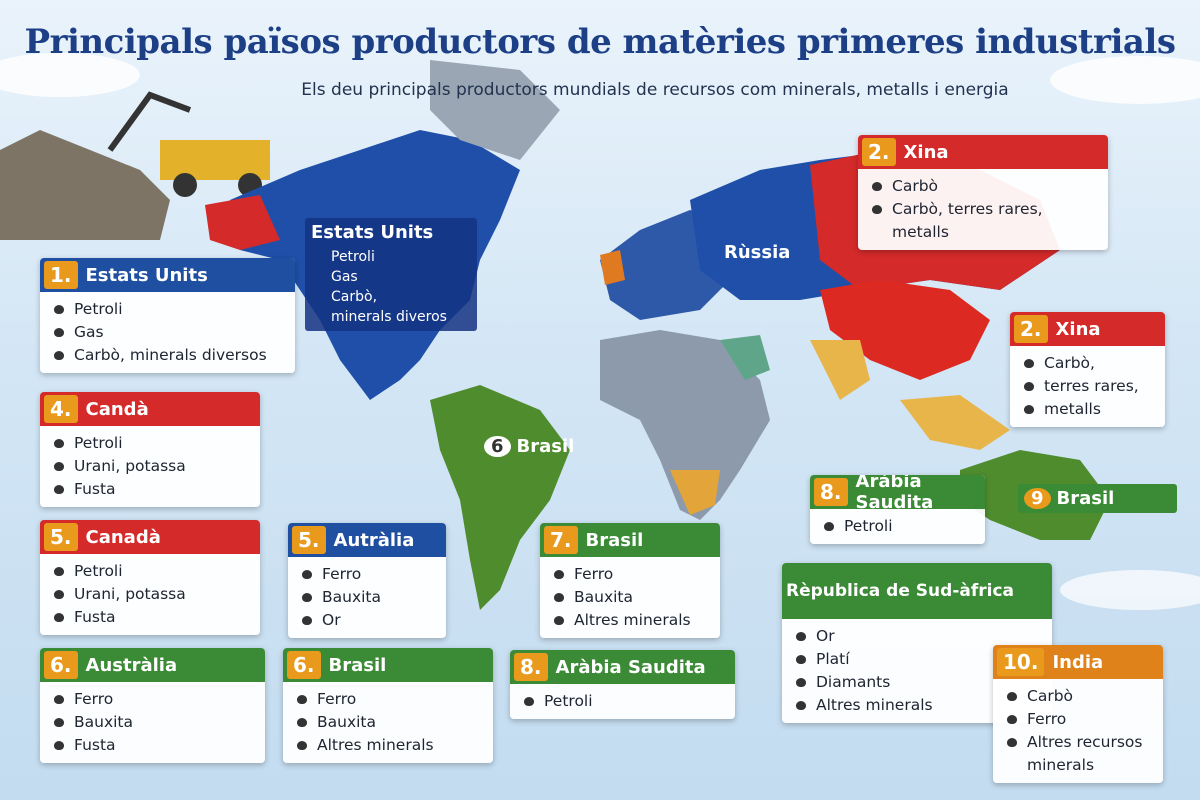 This screenshot has height=800, width=1200. I want to click on card-body: Or Platí Diamants Altres minerals, so click(917, 671).